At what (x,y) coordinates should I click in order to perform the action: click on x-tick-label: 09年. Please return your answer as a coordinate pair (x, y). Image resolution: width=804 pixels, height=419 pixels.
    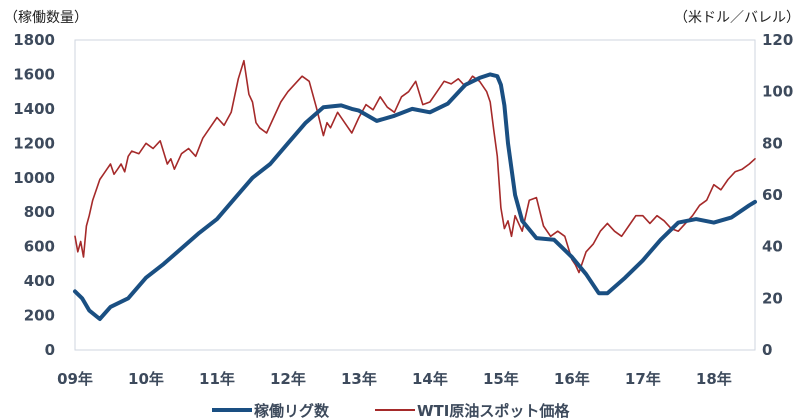
    Looking at the image, I should click on (75, 379).